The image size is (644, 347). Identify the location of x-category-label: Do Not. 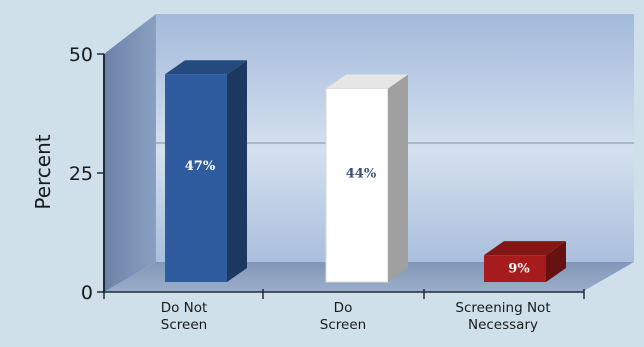
(184, 308).